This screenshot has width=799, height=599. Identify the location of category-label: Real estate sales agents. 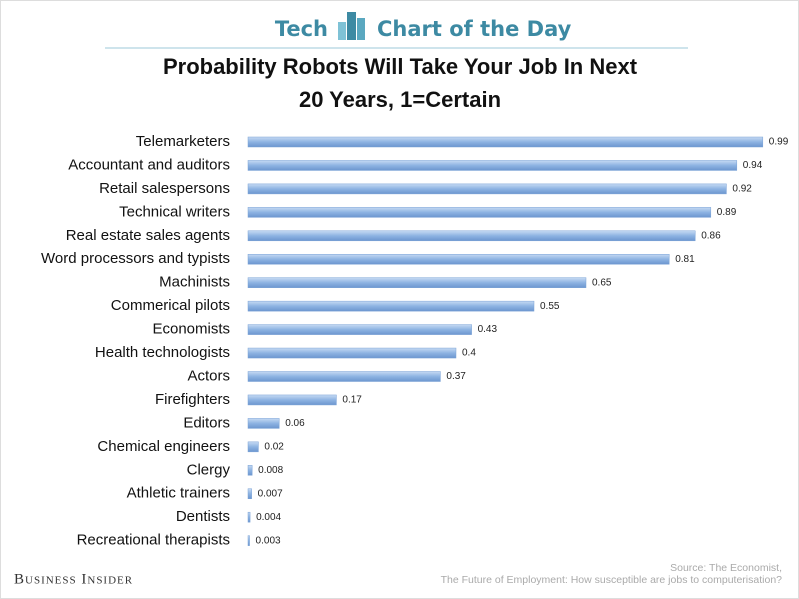
(148, 235).